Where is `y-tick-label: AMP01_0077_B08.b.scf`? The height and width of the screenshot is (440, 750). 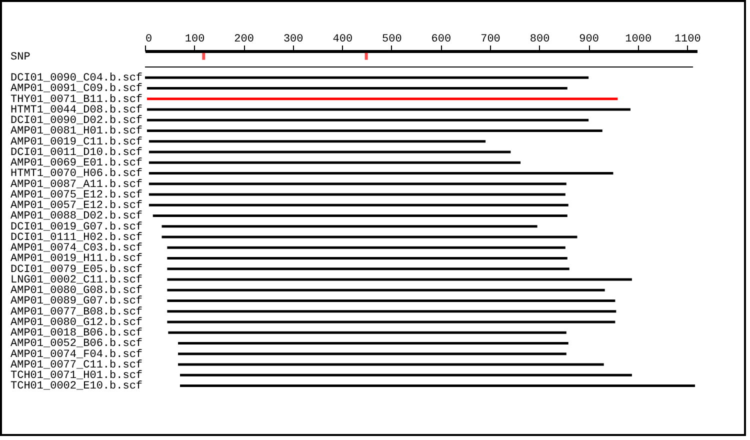 y-tick-label: AMP01_0077_B08.b.scf is located at coordinates (76, 312).